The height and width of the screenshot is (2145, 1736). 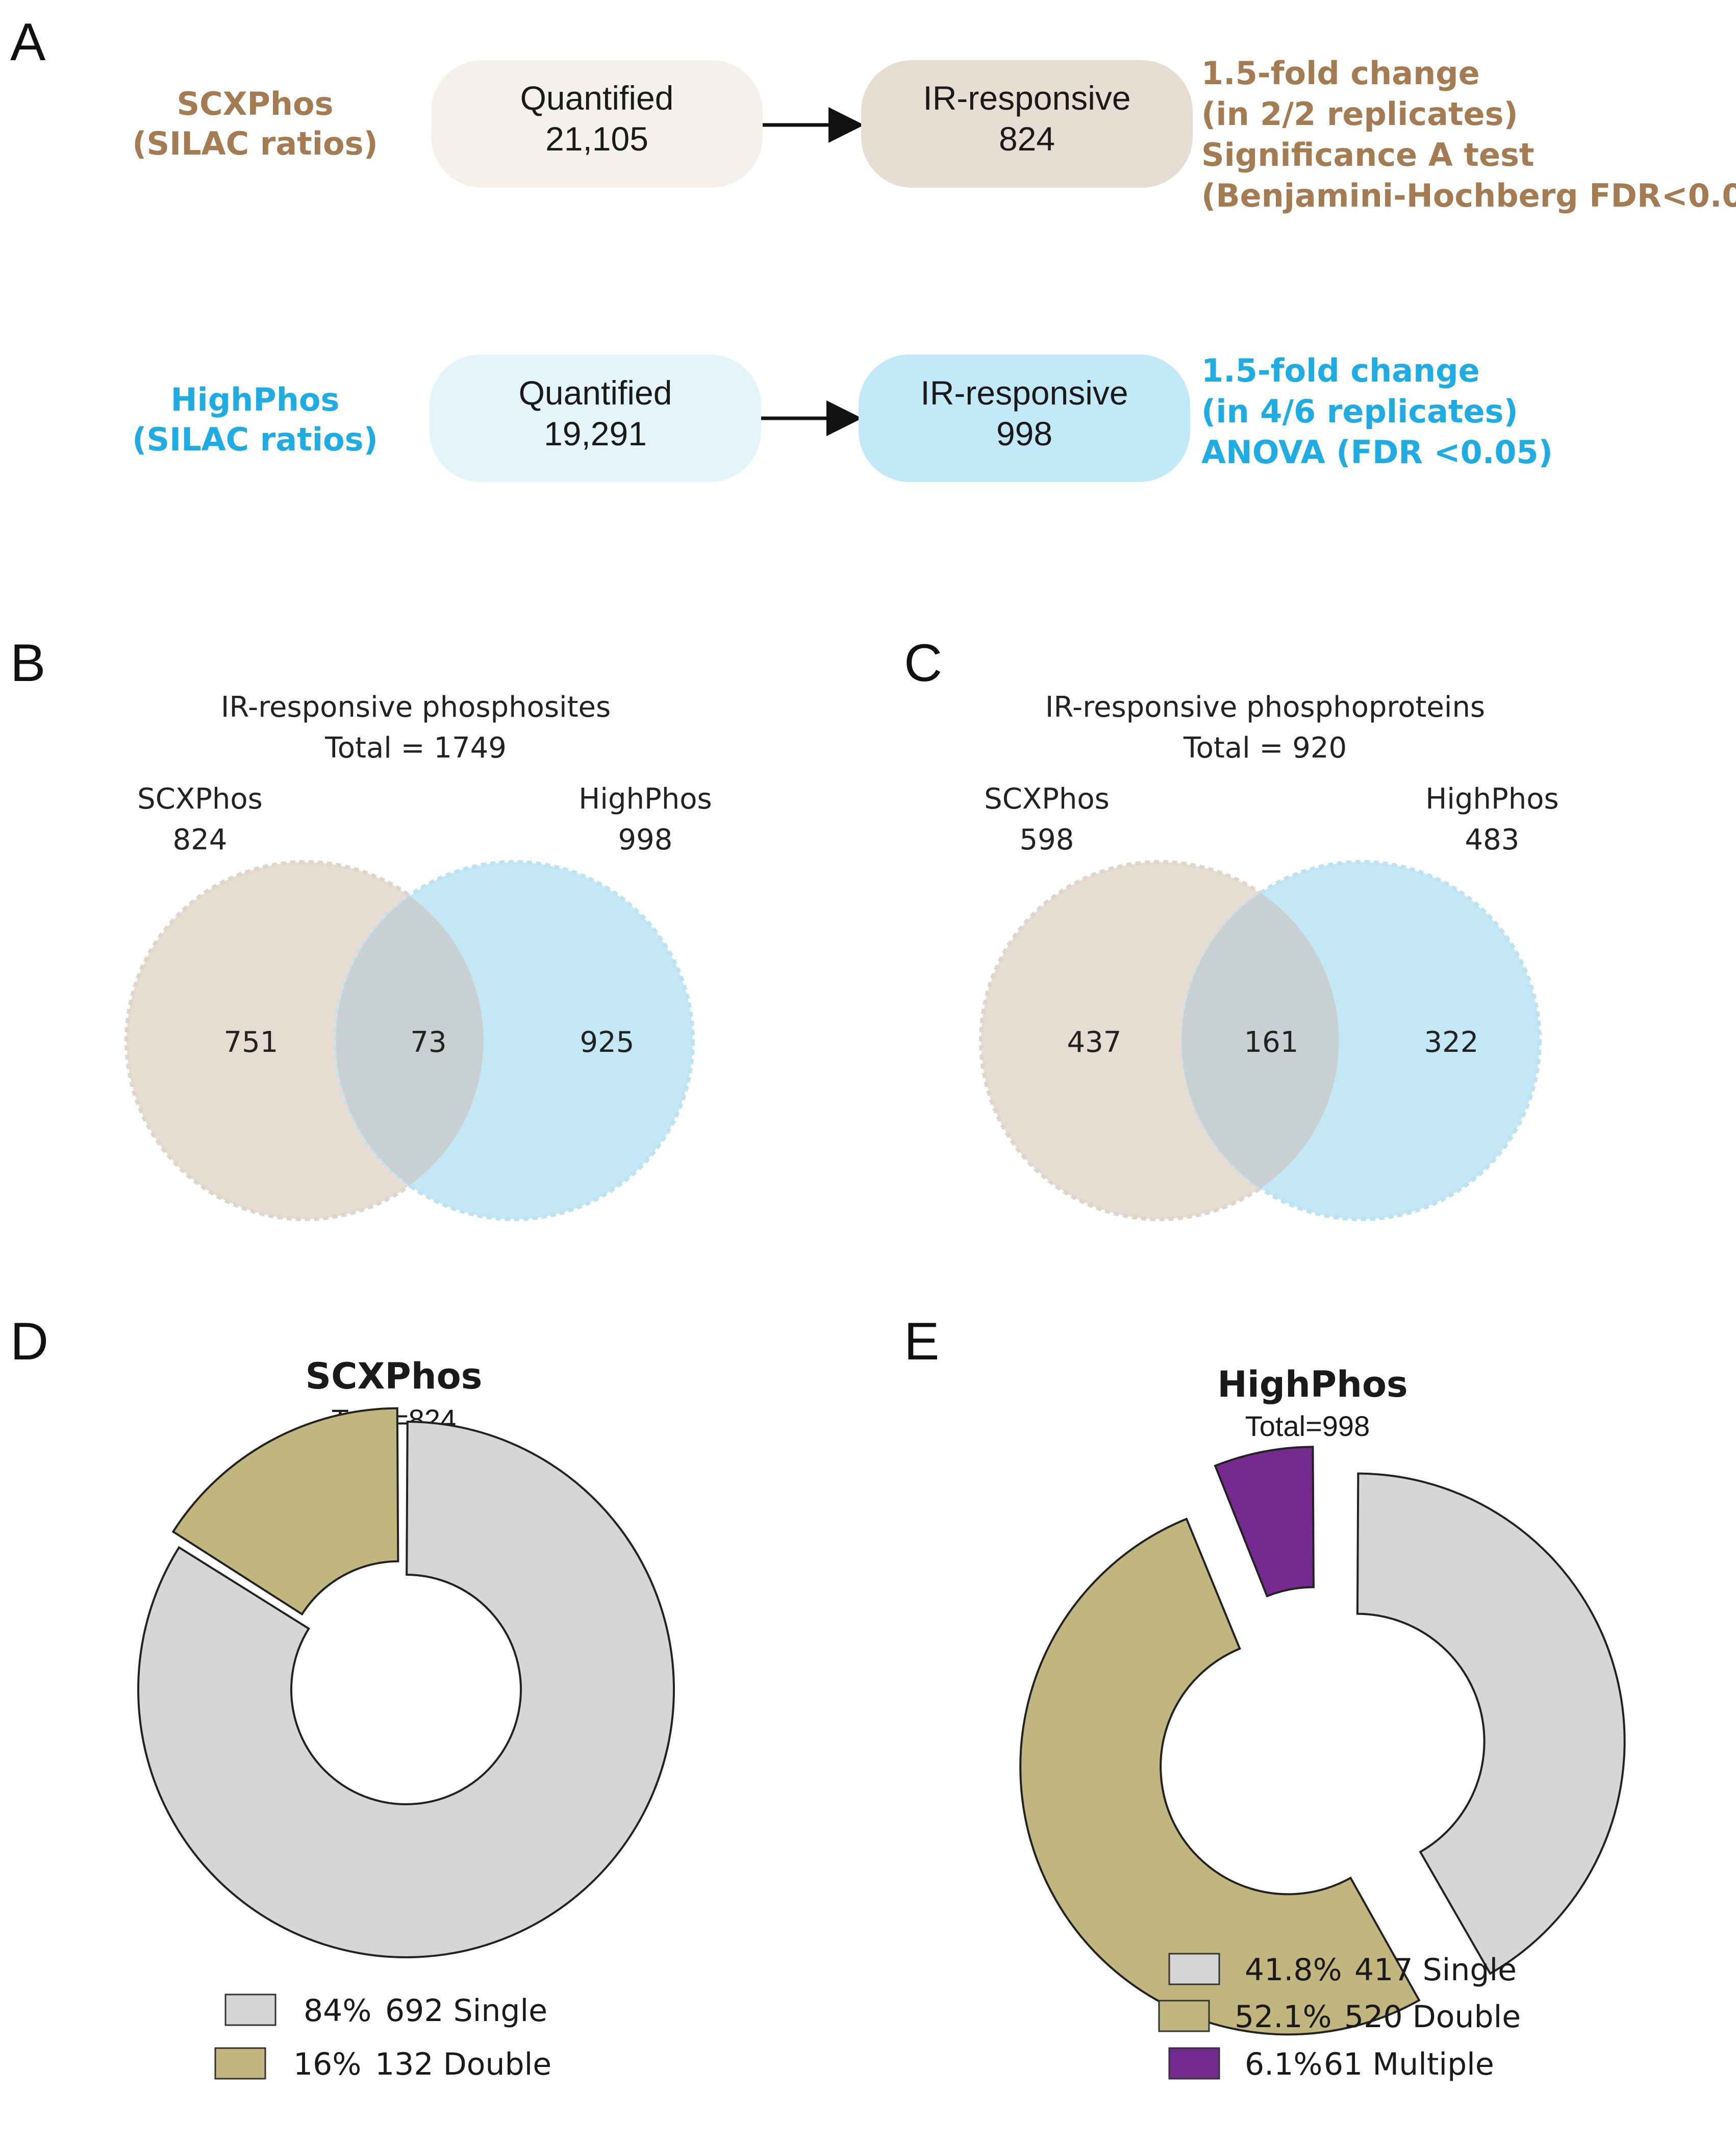 I want to click on venn-b-left-size: 824, so click(x=200, y=839).